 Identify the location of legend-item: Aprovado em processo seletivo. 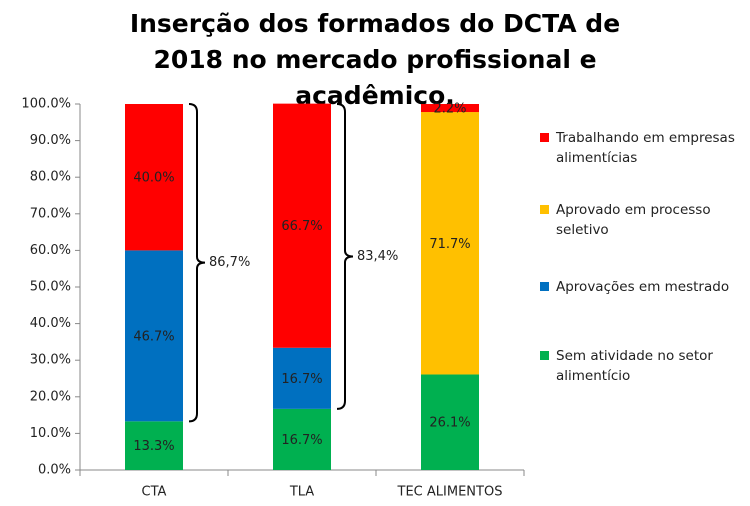
(645, 220).